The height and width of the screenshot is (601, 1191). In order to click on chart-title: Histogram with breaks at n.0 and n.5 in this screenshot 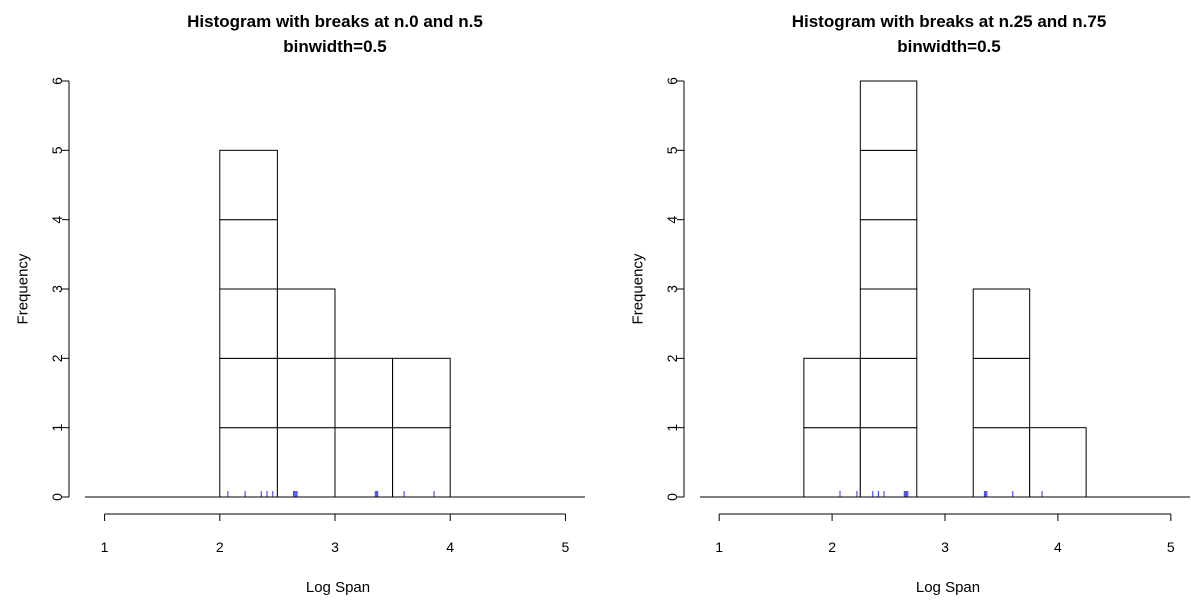, I will do `click(335, 21)`.